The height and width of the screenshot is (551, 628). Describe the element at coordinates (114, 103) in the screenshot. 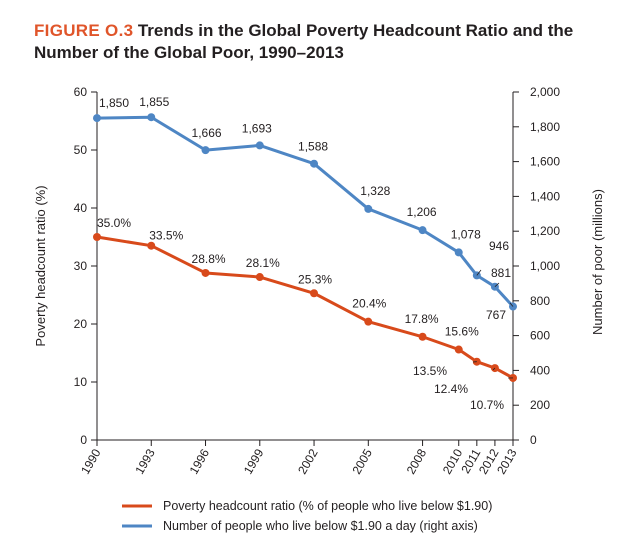

I see `poor-data-label: 1,850` at that location.